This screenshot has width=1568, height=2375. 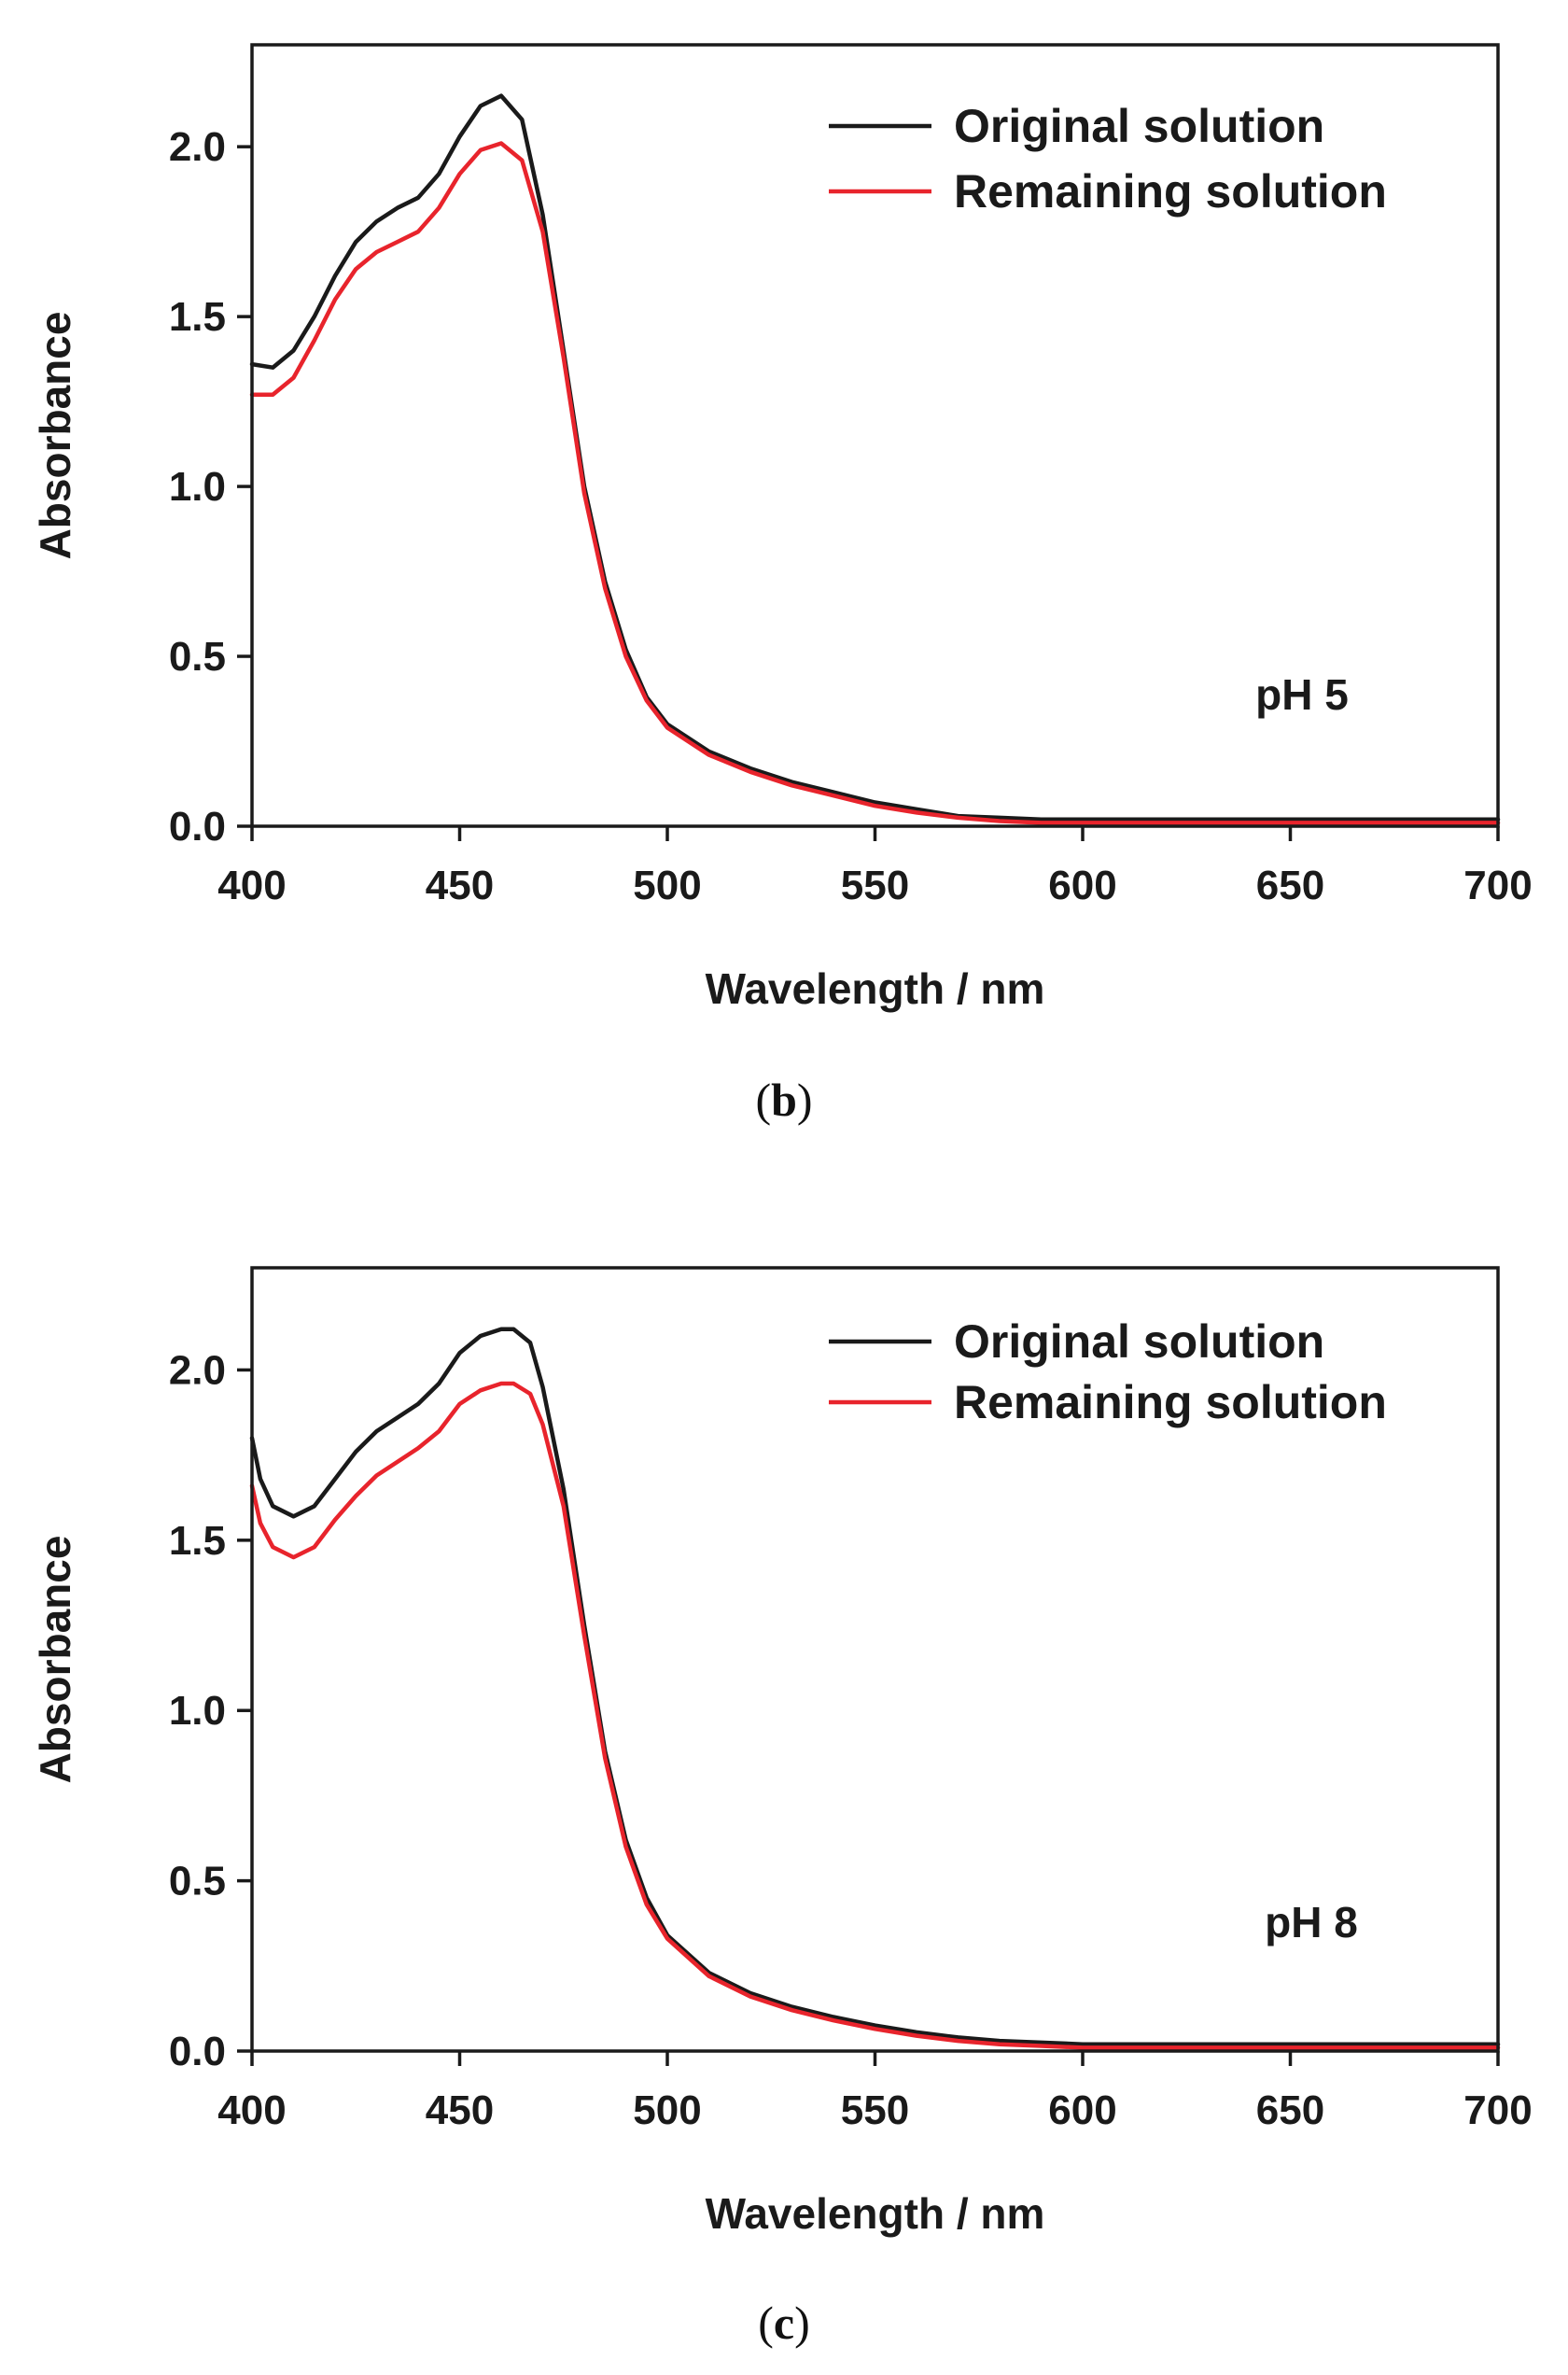 What do you see at coordinates (1311, 1922) in the screenshot?
I see `ph-annotation: pH 8` at bounding box center [1311, 1922].